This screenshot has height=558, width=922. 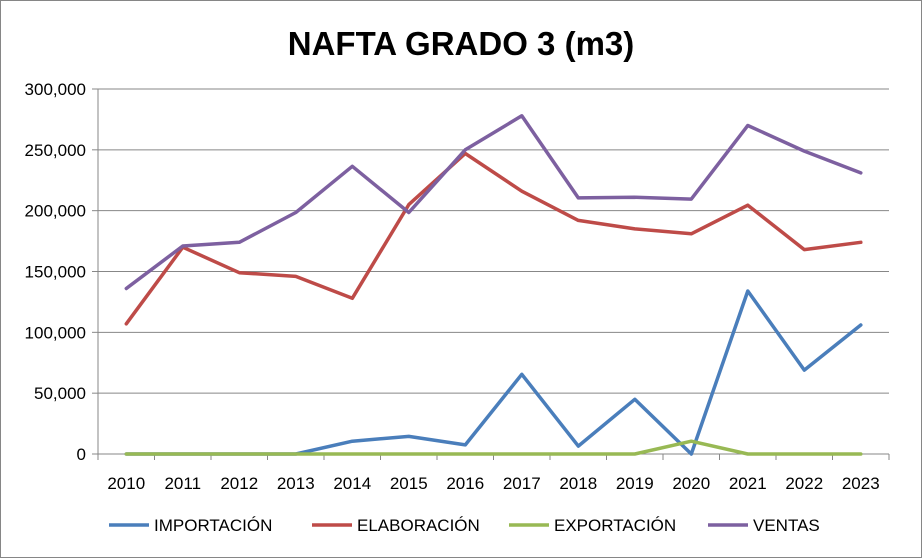 I want to click on y-tick-label: 300,000, so click(x=55, y=89).